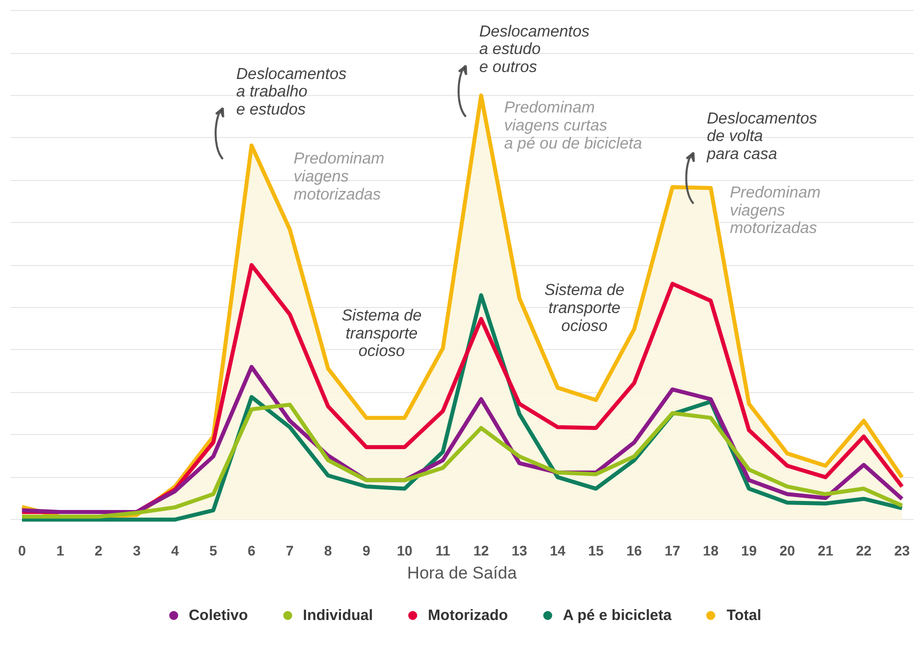 The height and width of the screenshot is (651, 923). I want to click on text: Deslocamentos a estudo e outros, so click(534, 49).